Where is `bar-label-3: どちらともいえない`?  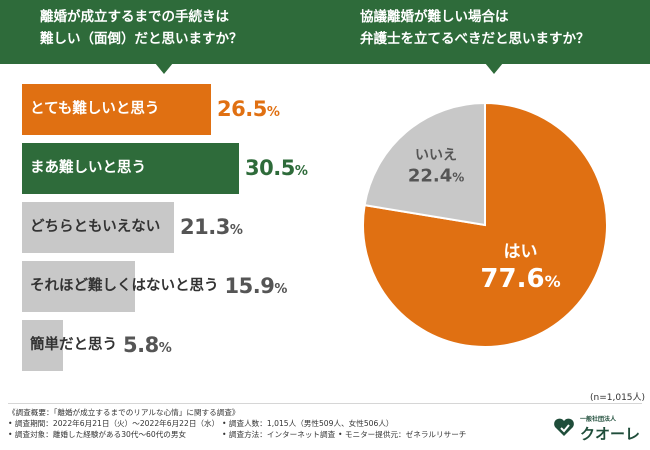
bar-label-3: どちらともいえない is located at coordinates (95, 227).